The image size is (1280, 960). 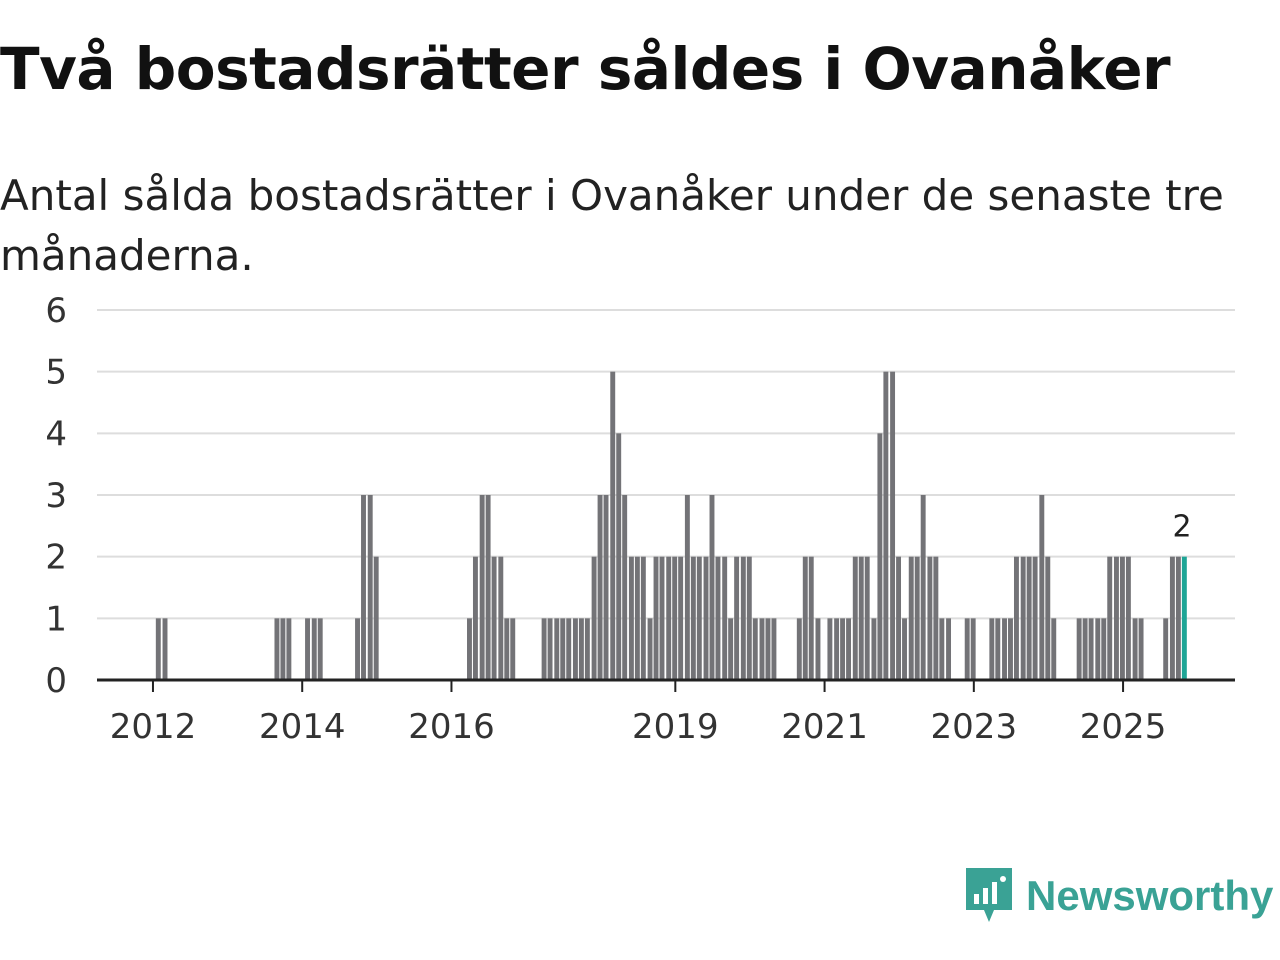 What do you see at coordinates (824, 727) in the screenshot?
I see `x-tick-label: 2021` at bounding box center [824, 727].